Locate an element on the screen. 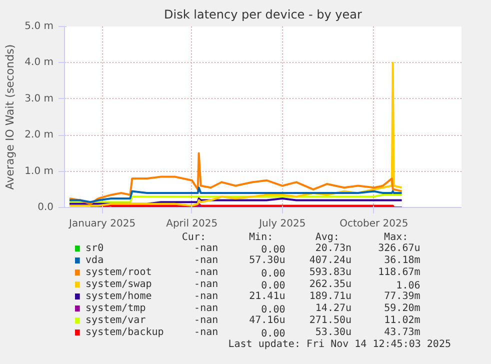  text: 47.16u is located at coordinates (267, 320).